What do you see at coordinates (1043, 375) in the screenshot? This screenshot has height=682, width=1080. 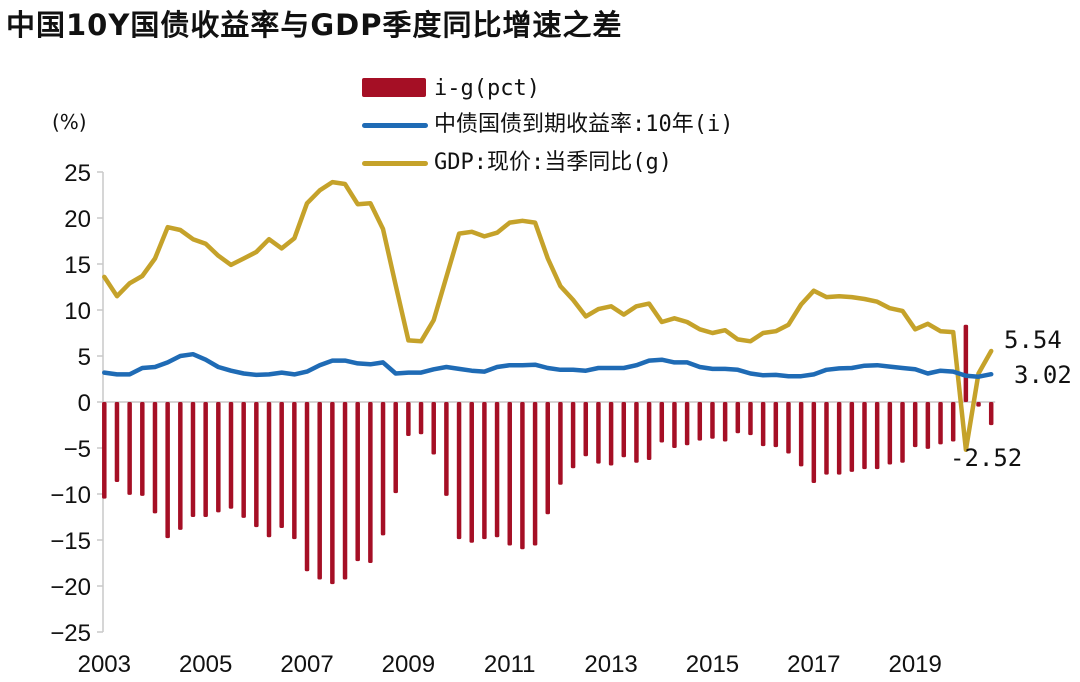 I see `end-label-10y: 3.02` at bounding box center [1043, 375].